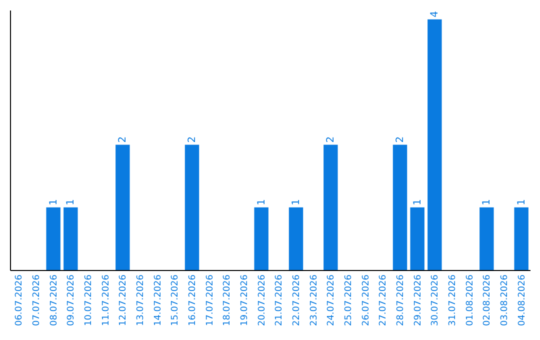 This screenshot has height=340, width=540. Describe the element at coordinates (435, 14) in the screenshot. I see `data-label: 4` at that location.